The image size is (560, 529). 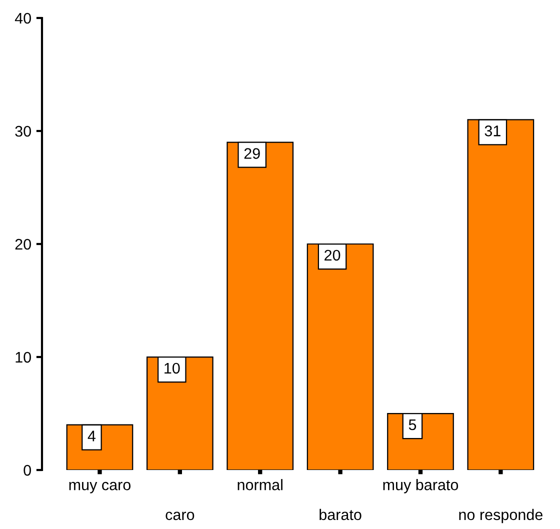 What do you see at coordinates (420, 486) in the screenshot?
I see `x-tick-label: muy barato` at bounding box center [420, 486].